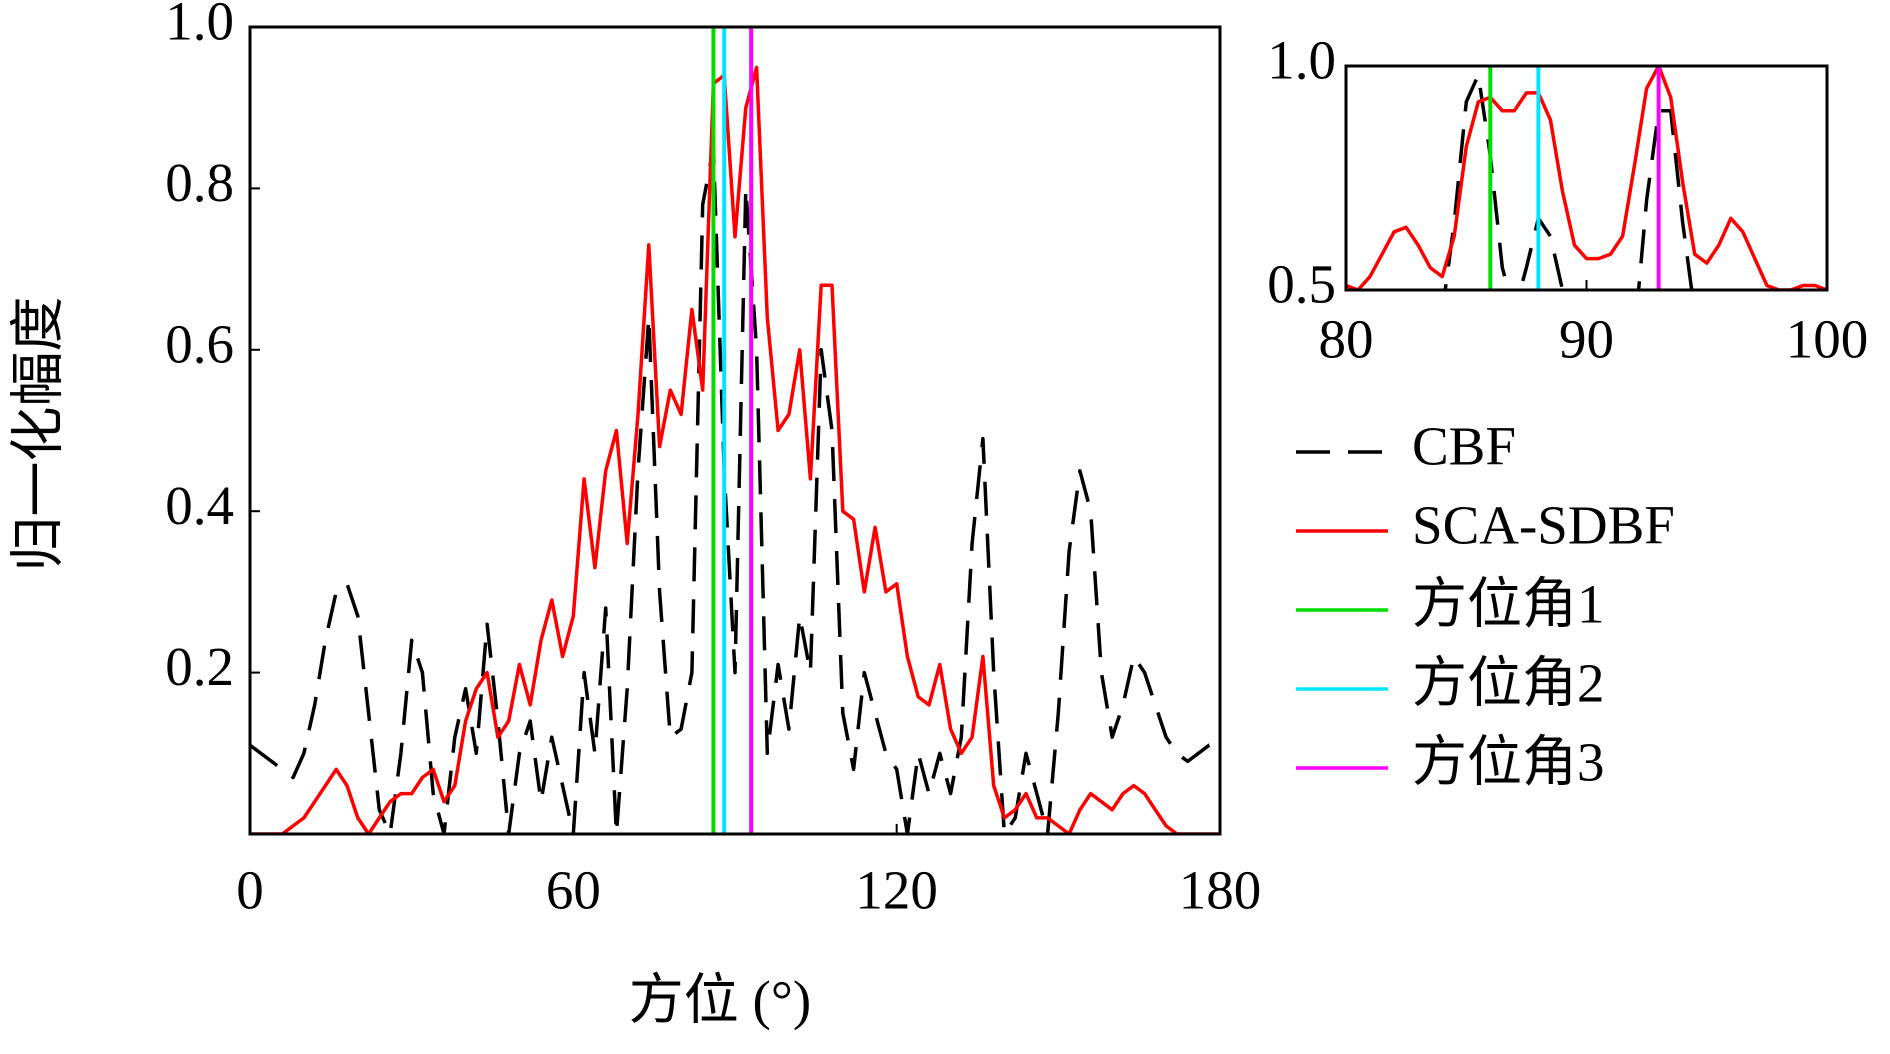  I want to click on y-tick-label: 0.5, so click(1301, 284).